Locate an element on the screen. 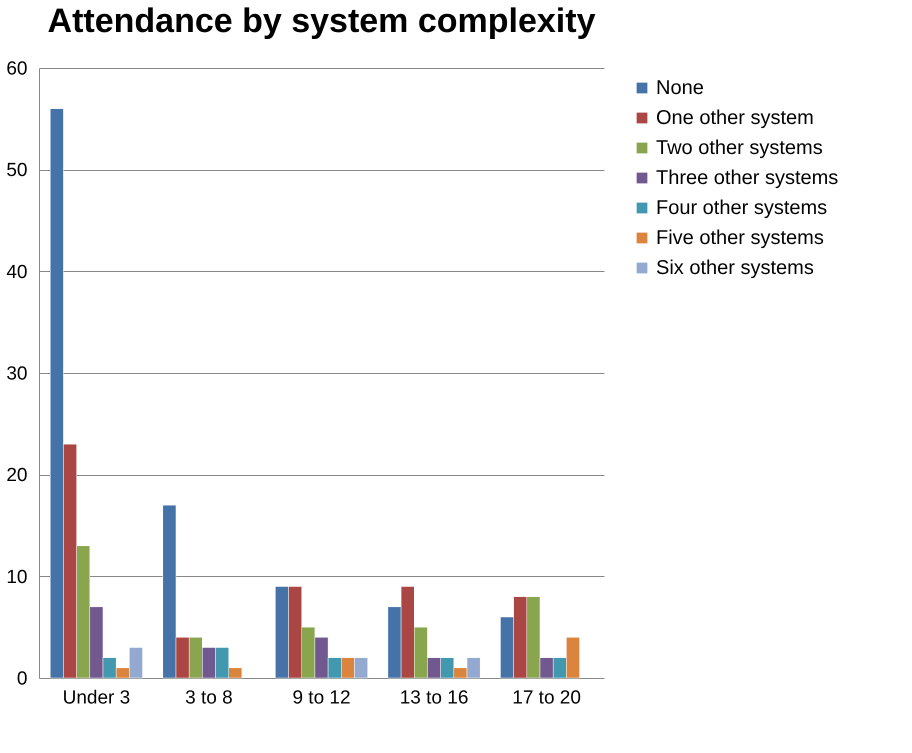  legend-label: Five other systems is located at coordinates (740, 238).